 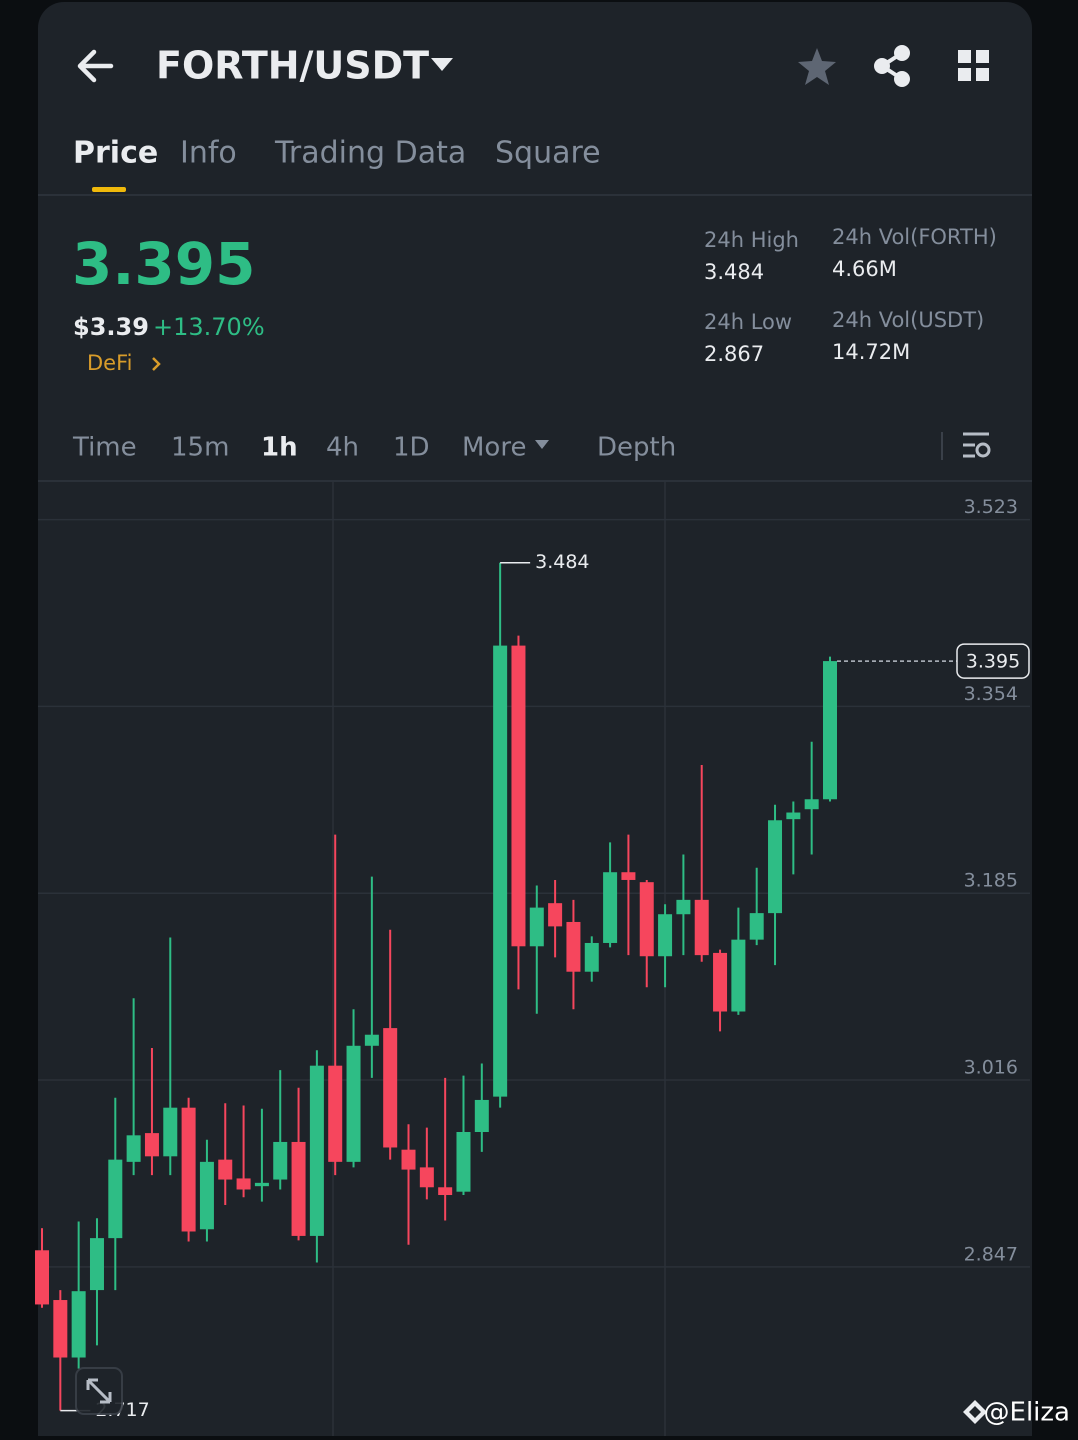 What do you see at coordinates (111, 327) in the screenshot?
I see `usd-price: $3.39` at bounding box center [111, 327].